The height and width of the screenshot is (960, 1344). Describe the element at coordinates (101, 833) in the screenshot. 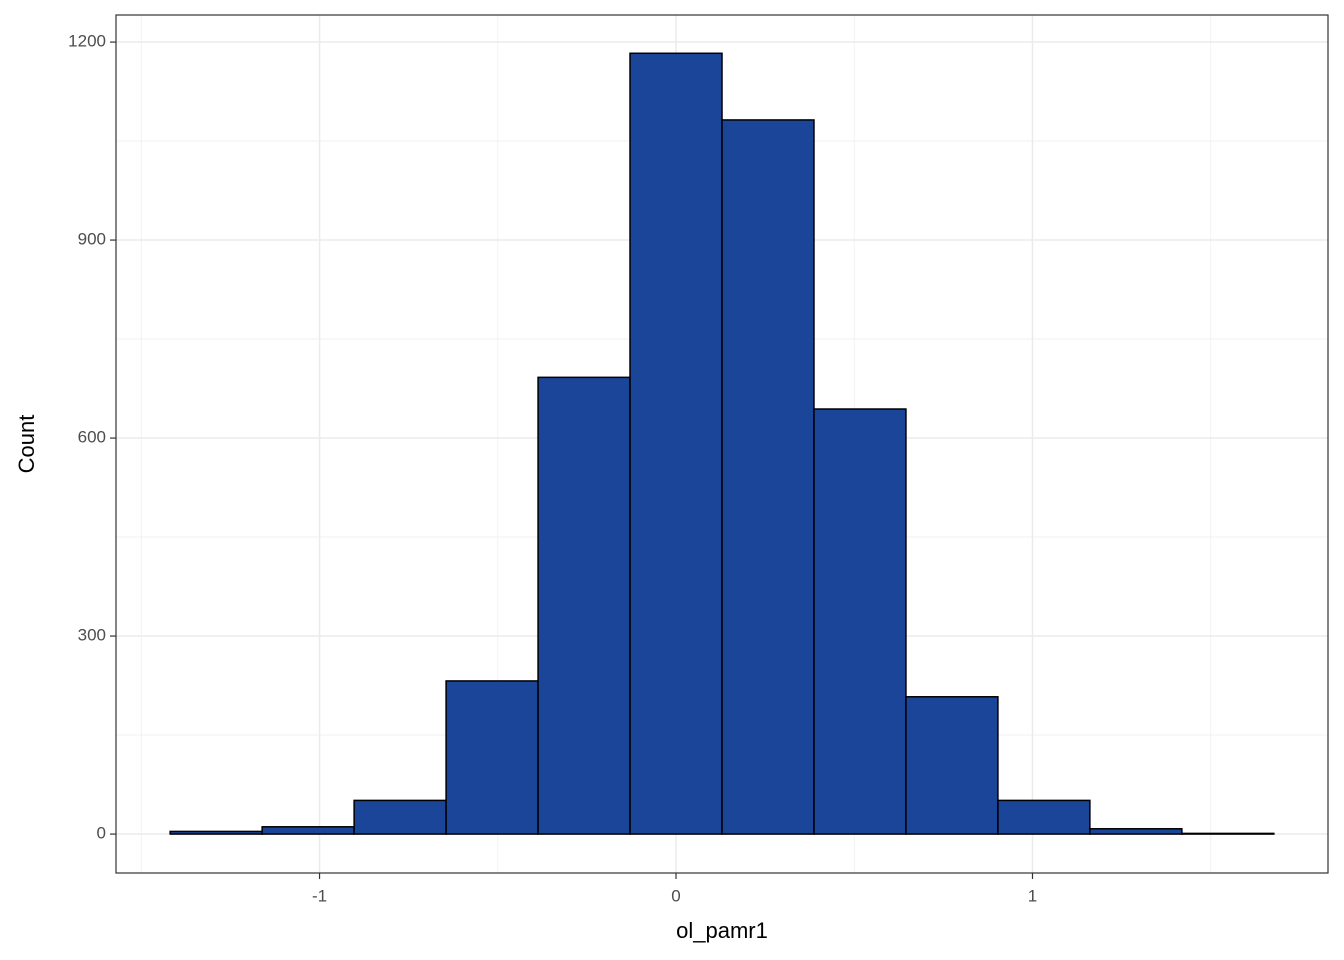

I see `y-tick-label: 0` at that location.